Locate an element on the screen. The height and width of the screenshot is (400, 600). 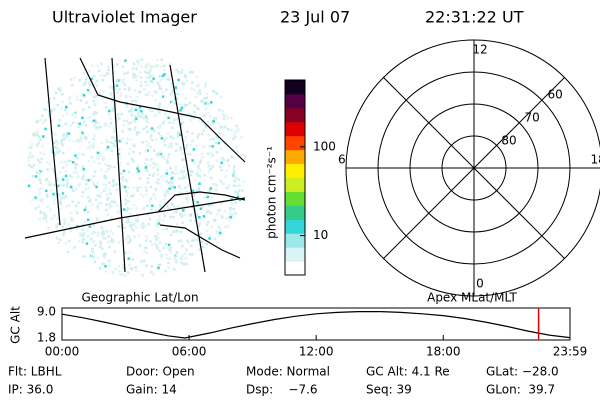
cb-tick-label: 100 is located at coordinates (324, 146).